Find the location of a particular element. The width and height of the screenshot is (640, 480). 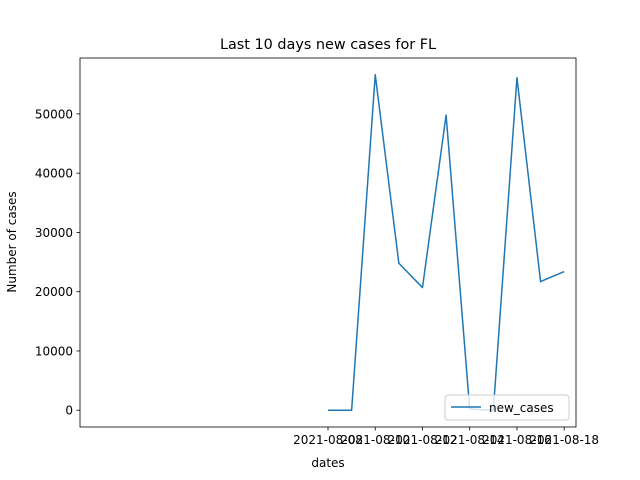

chart-title: Last 10 days new cases for FL is located at coordinates (328, 45).